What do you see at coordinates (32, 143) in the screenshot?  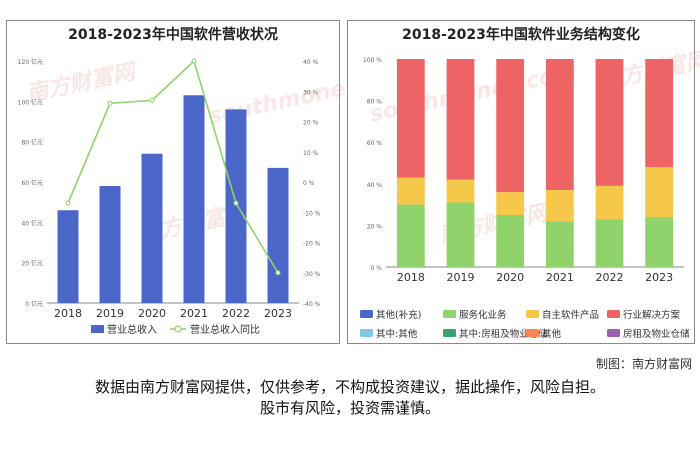 I see `y-left-tick-label: 80 亿元` at bounding box center [32, 143].